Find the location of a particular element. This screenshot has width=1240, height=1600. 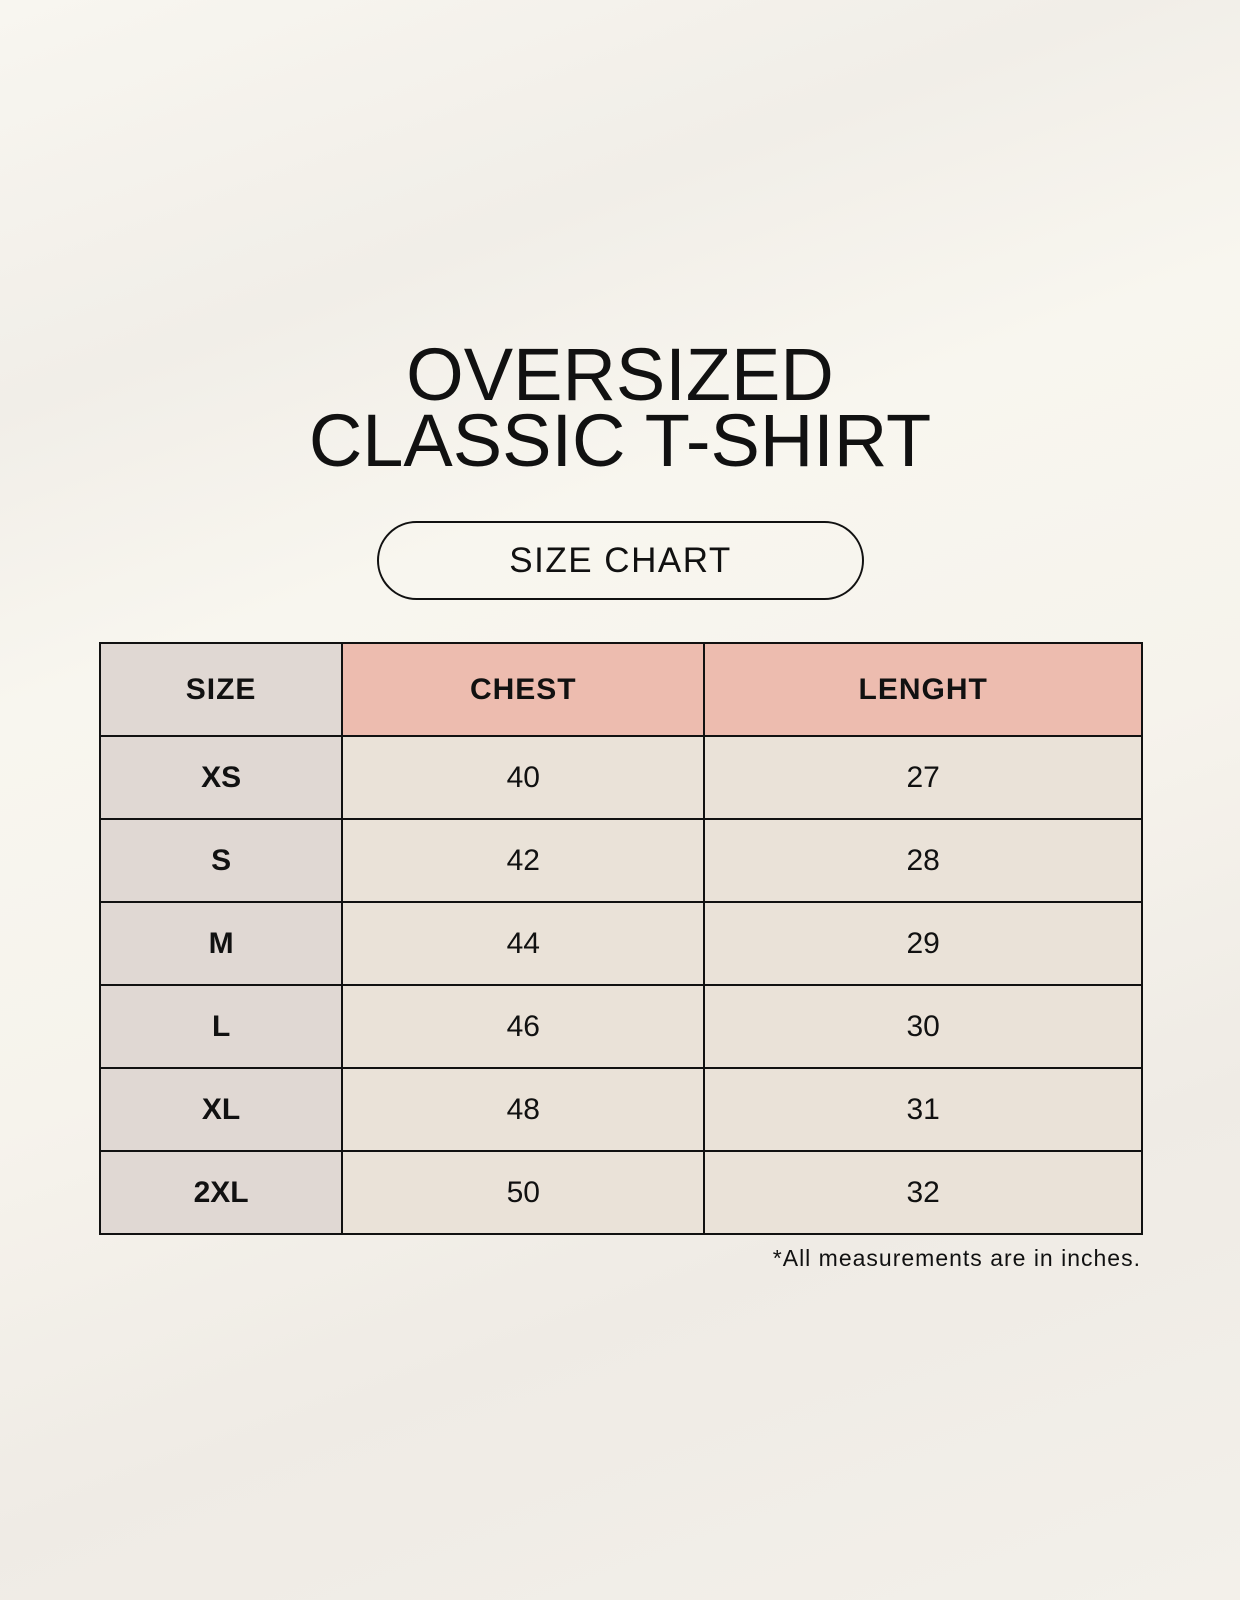

header-chest: CHEST is located at coordinates (523, 689).